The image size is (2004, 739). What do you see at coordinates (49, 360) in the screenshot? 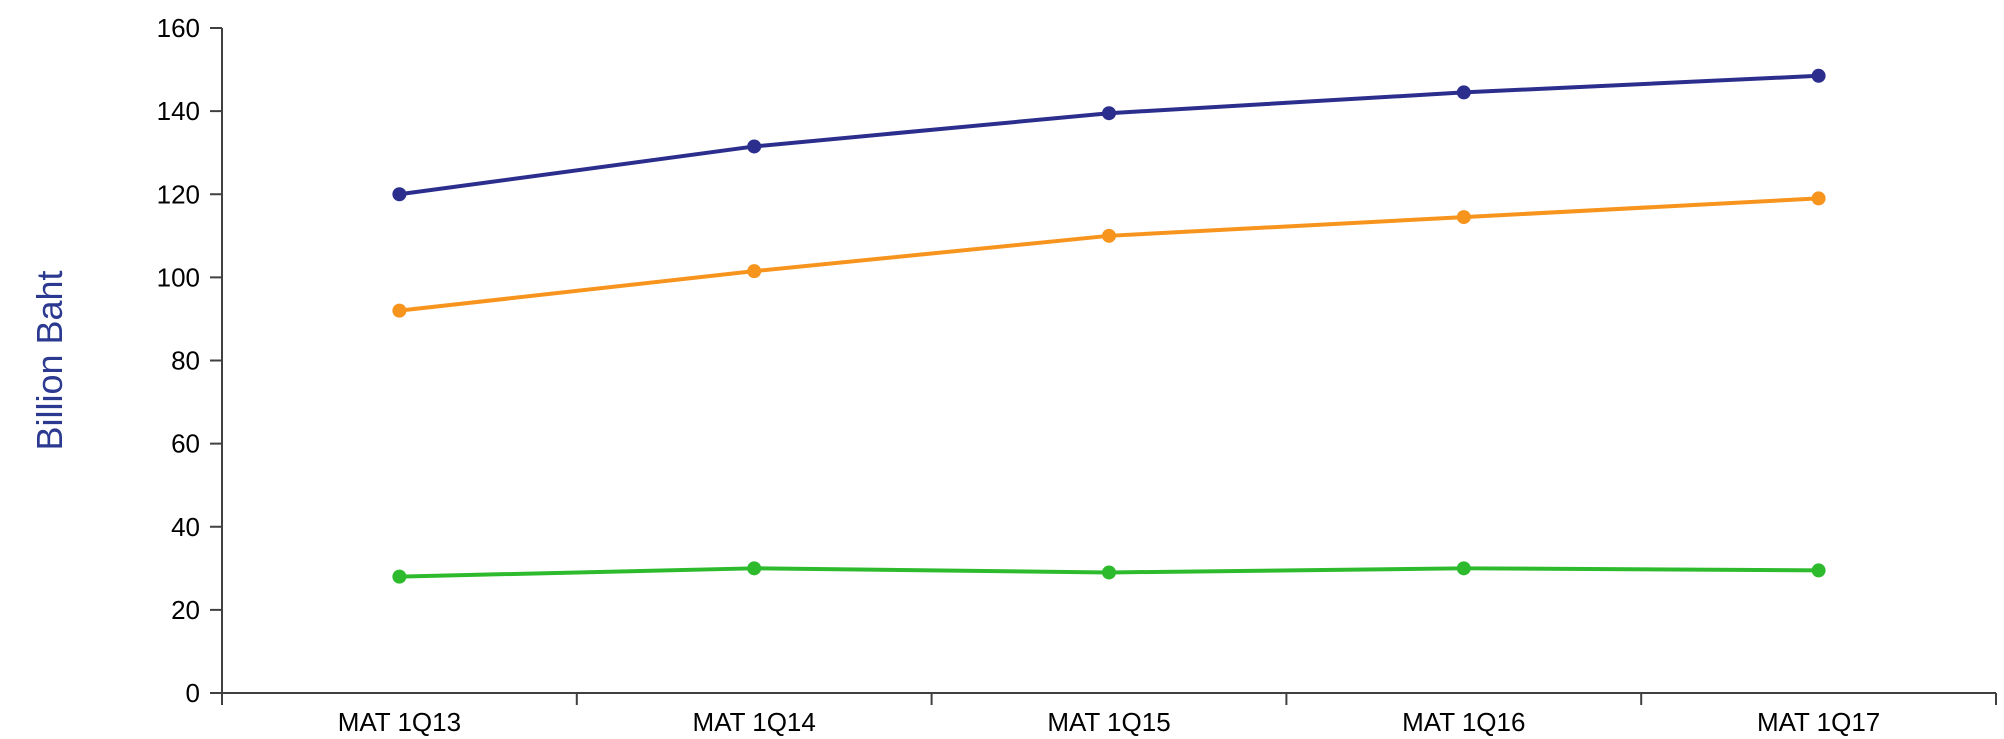
I see `y-axis-title: Billion Baht` at bounding box center [49, 360].